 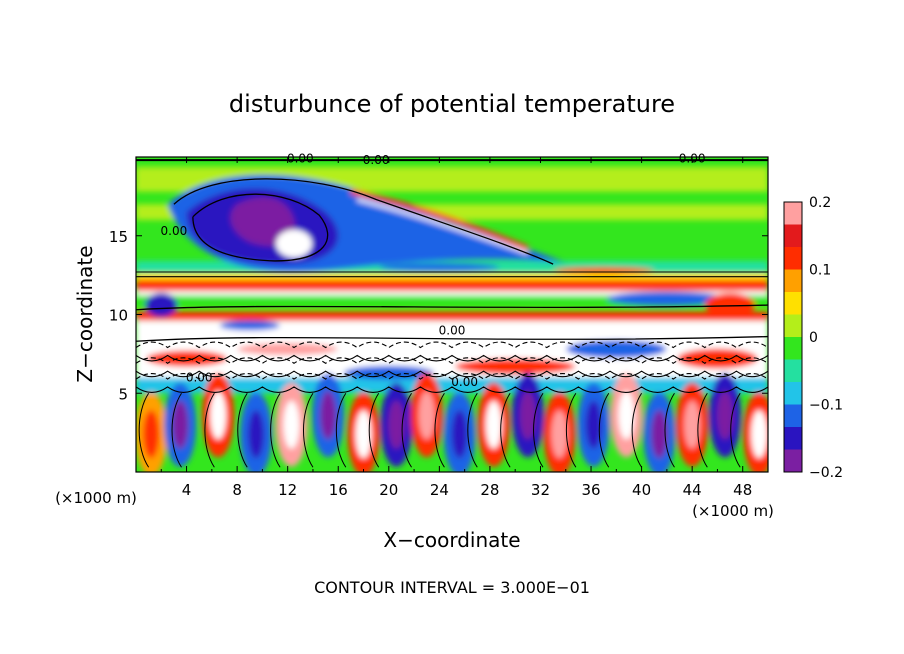 What do you see at coordinates (452, 104) in the screenshot?
I see `chart-title: disturbunce of potential temperature` at bounding box center [452, 104].